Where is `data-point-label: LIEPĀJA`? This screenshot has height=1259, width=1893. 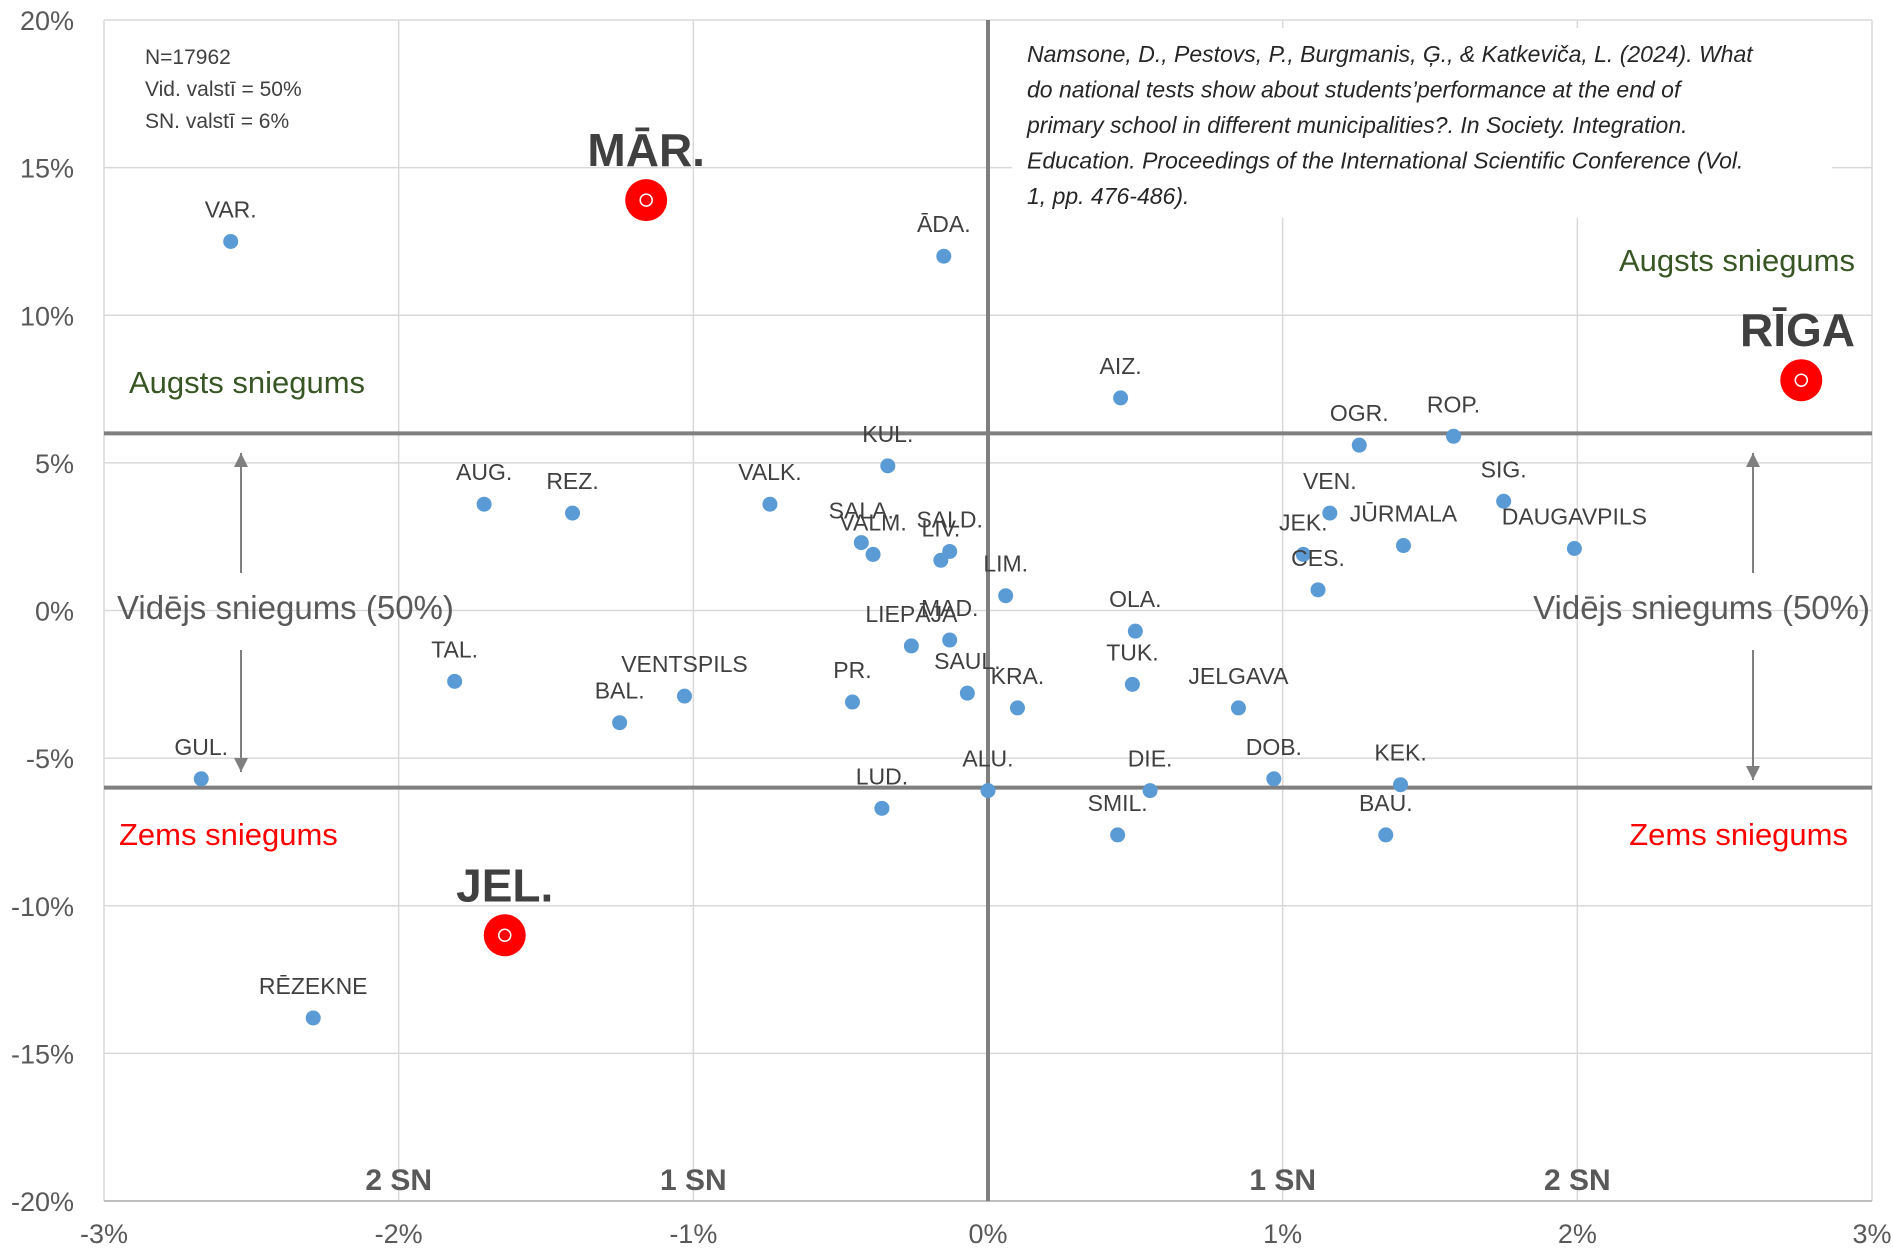 data-point-label: LIEPĀJA is located at coordinates (911, 614).